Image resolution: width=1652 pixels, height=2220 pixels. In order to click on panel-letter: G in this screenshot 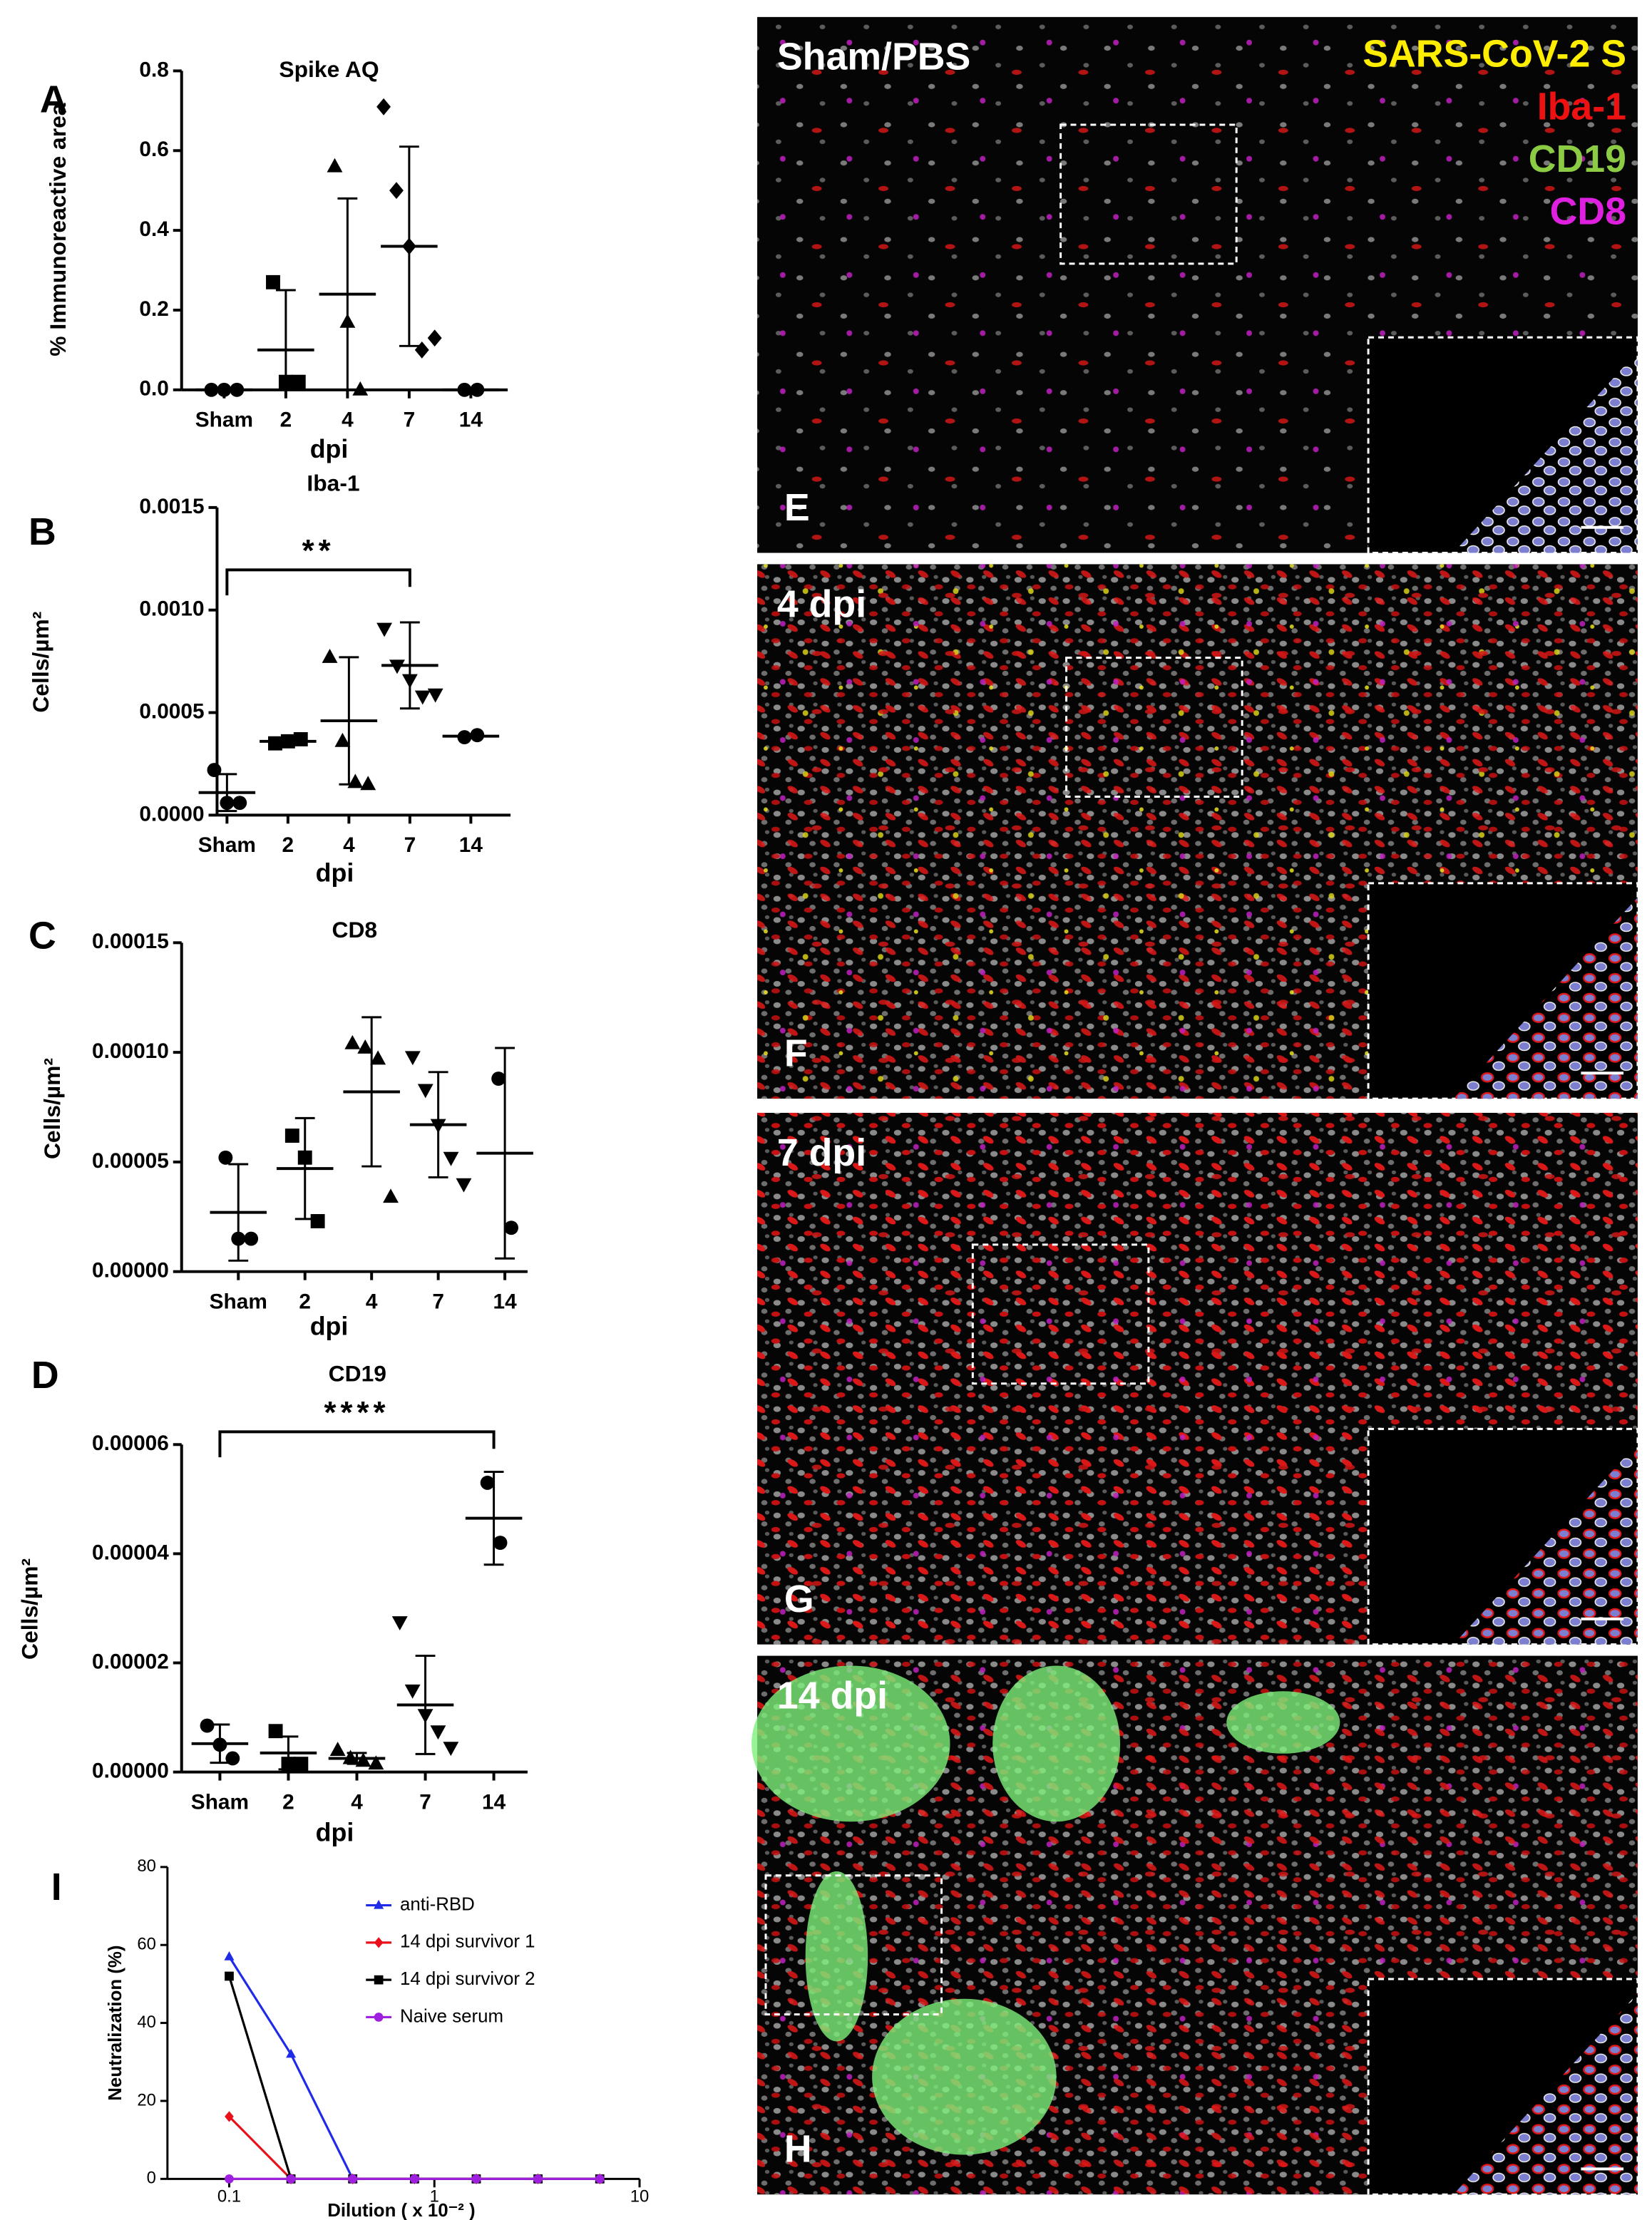, I will do `click(799, 1599)`.